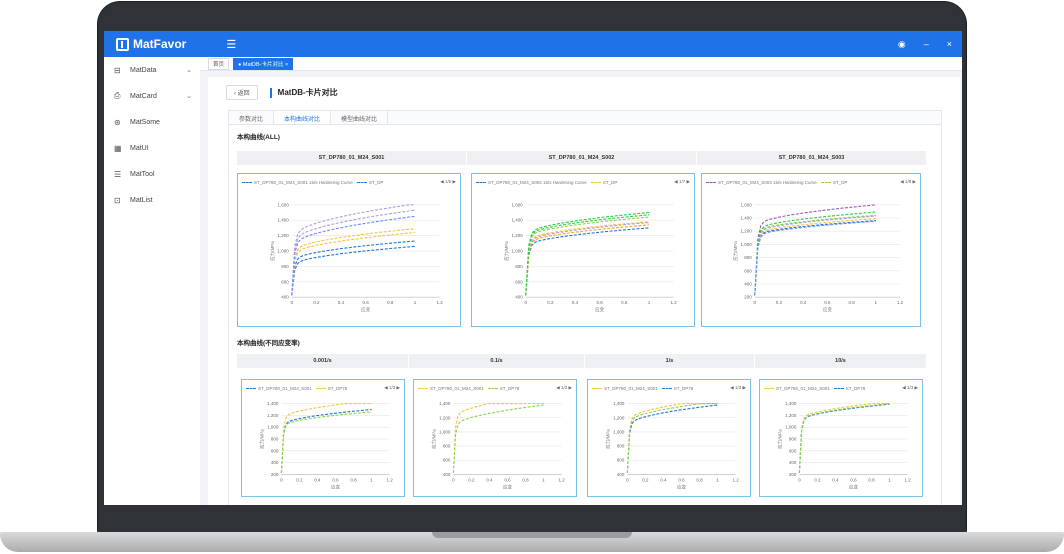 This screenshot has height=554, width=1064. What do you see at coordinates (263, 63) in the screenshot?
I see `tab-matdb-compare: ● MatDB-卡片对比 ×` at bounding box center [263, 63].